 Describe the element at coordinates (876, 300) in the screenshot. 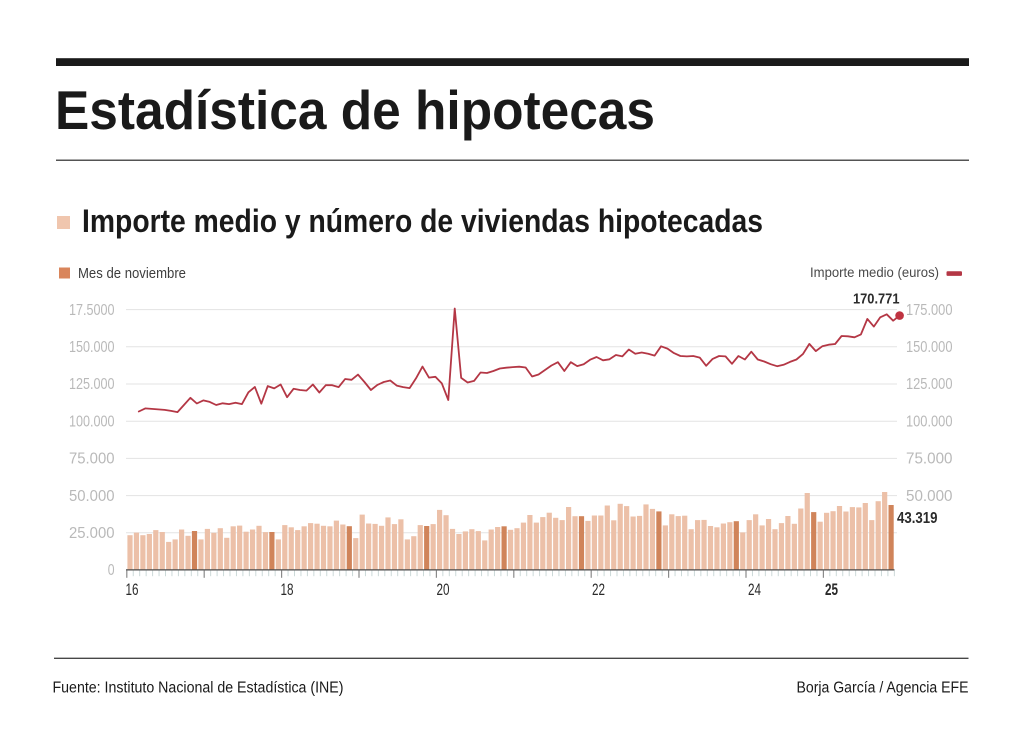

I see `svg-text: 170.771` at that location.